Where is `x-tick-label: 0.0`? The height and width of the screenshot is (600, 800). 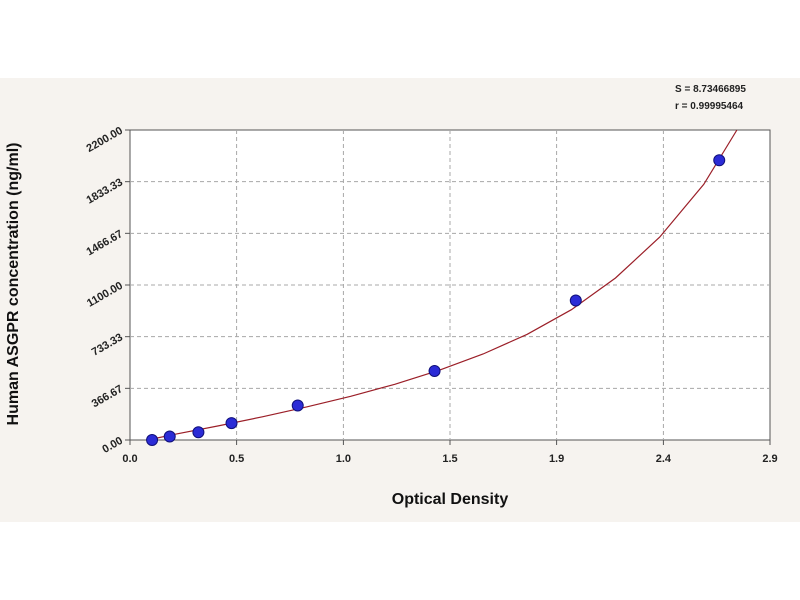 x-tick-label: 0.0 is located at coordinates (129, 459).